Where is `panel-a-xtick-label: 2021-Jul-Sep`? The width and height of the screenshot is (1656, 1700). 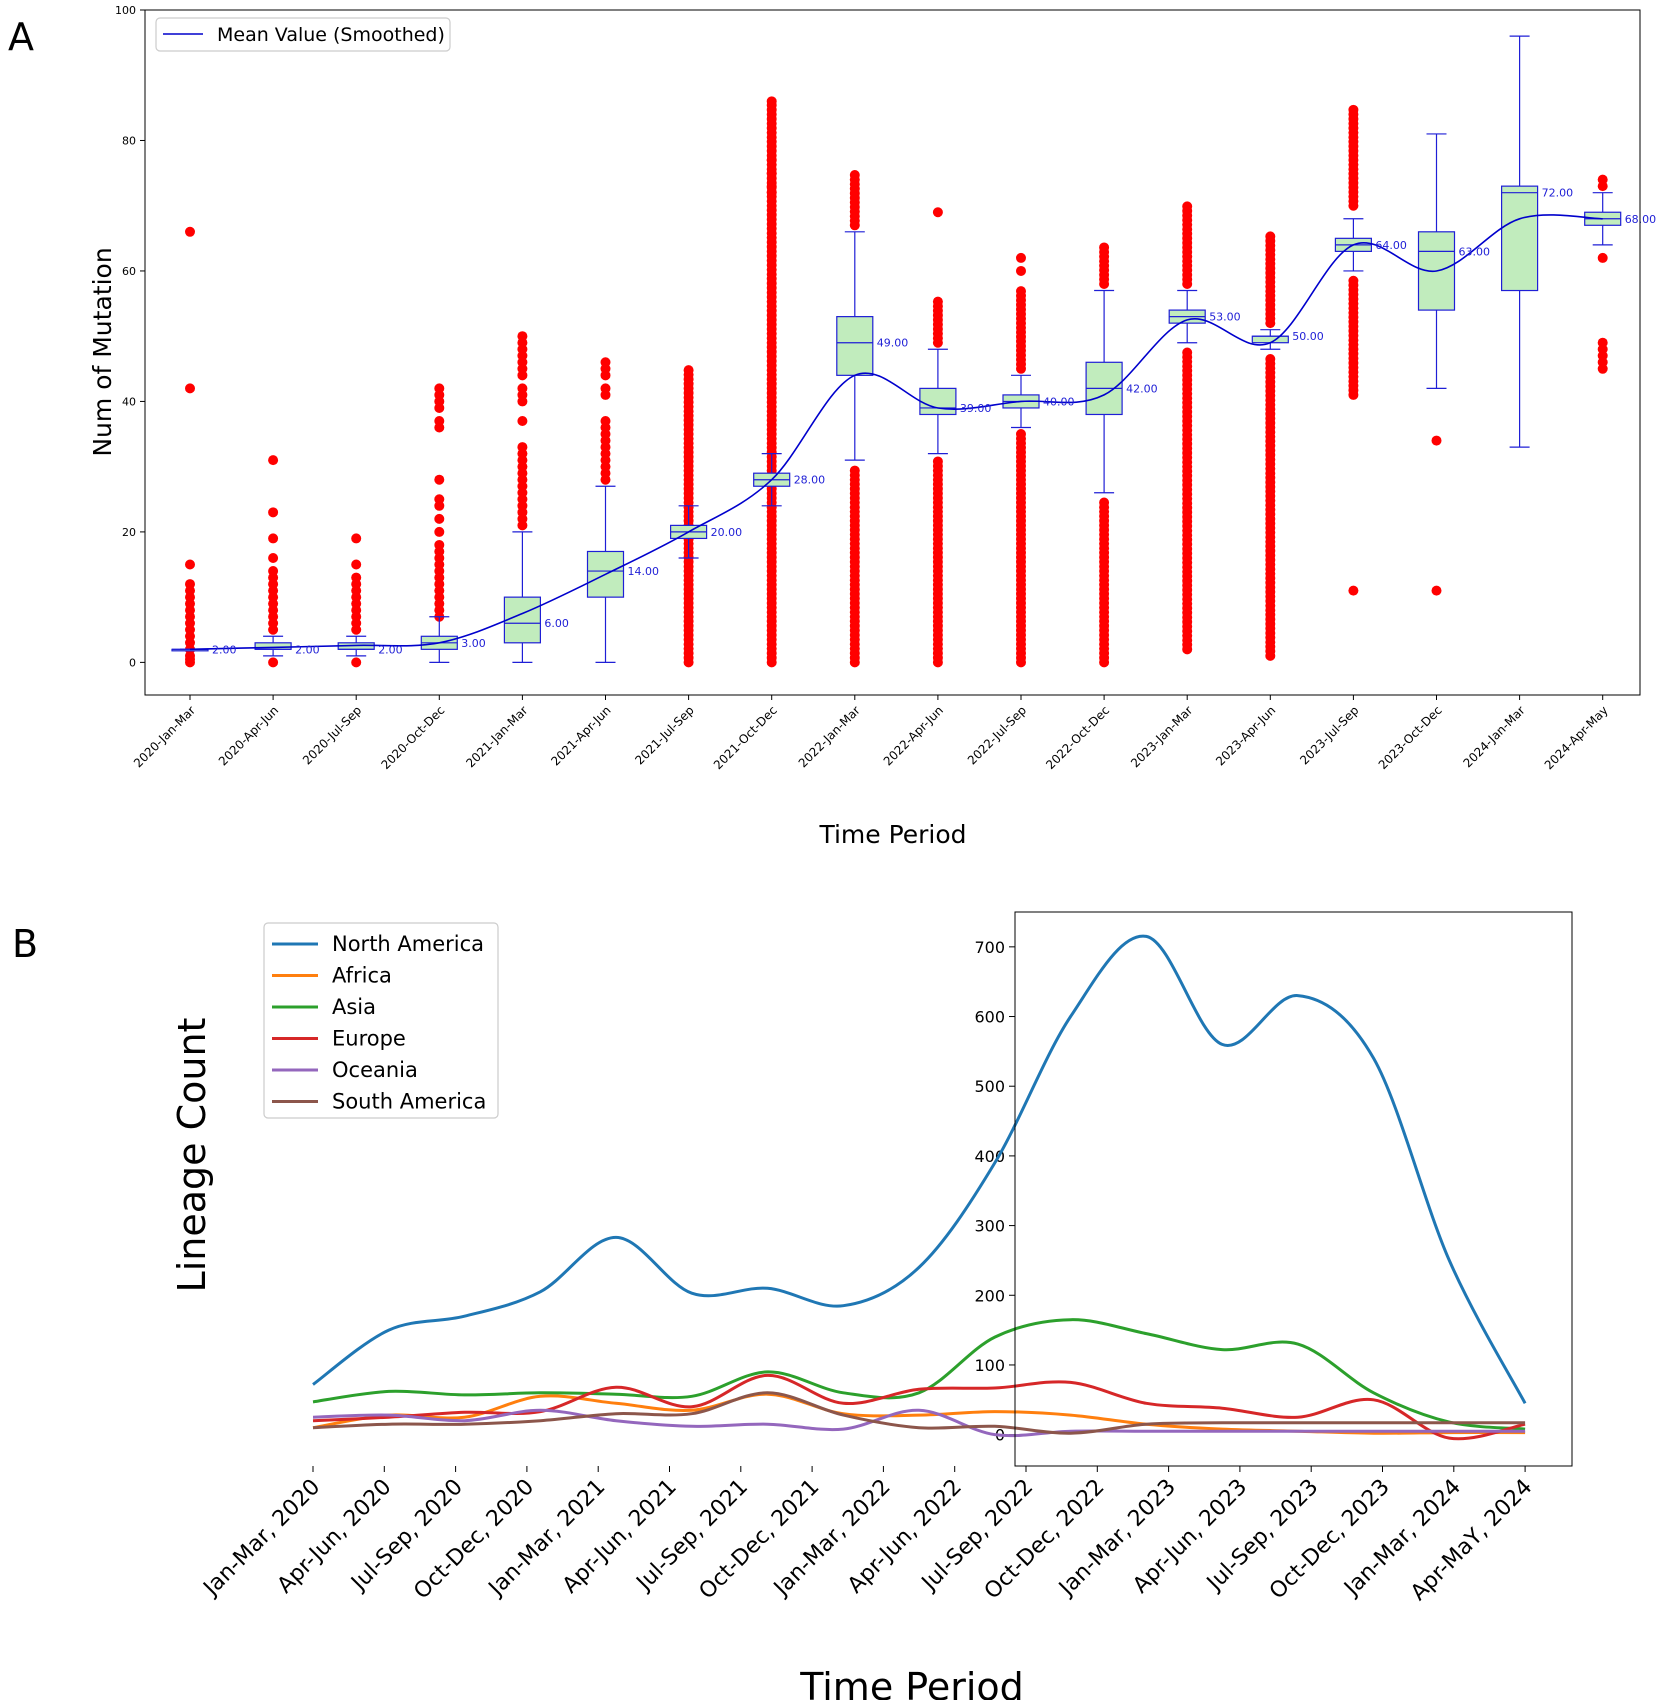
panel-a-xtick-label: 2021-Jul-Sep is located at coordinates (664, 735).